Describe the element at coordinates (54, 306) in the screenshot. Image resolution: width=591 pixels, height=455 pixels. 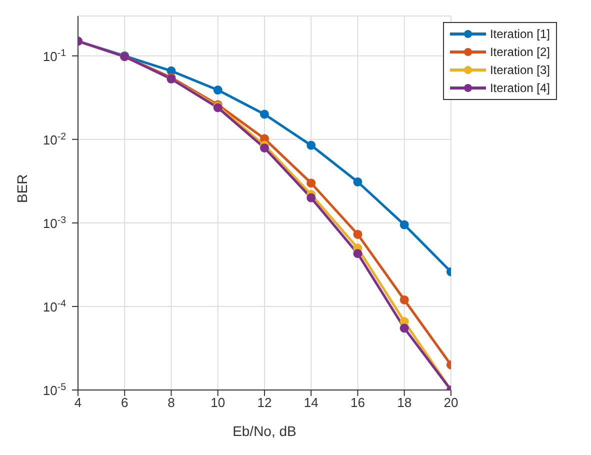
I see `y-tick-label: 10$^{-4}$` at that location.